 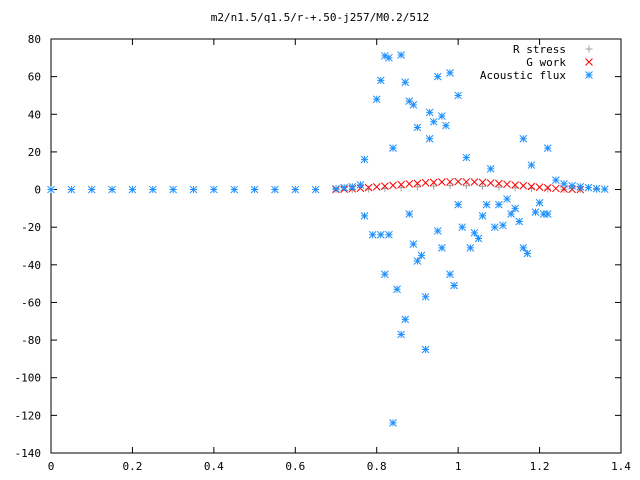 What do you see at coordinates (458, 466) in the screenshot?
I see `x-tick-label: 1` at bounding box center [458, 466].